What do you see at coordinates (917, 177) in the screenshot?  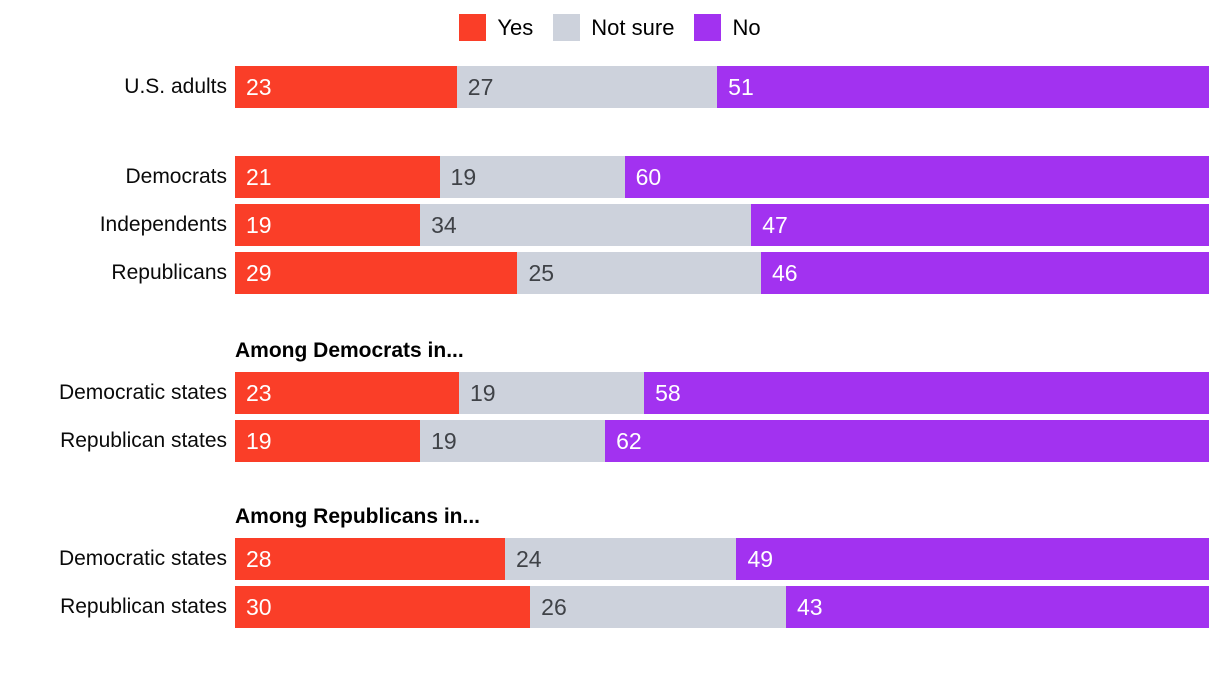 I see `bar-segment-no: 60` at bounding box center [917, 177].